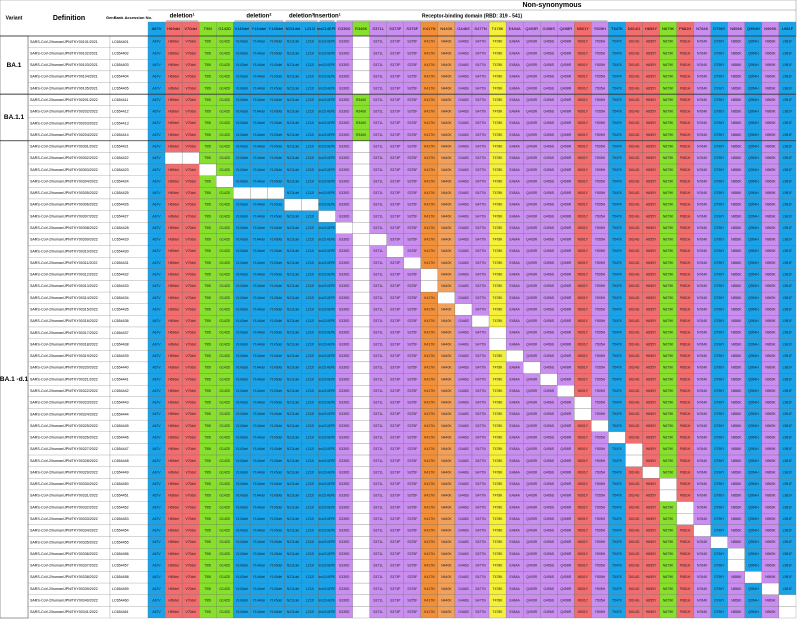  What do you see at coordinates (224, 600) in the screenshot?
I see `mutation-text: G142D` at bounding box center [224, 600].